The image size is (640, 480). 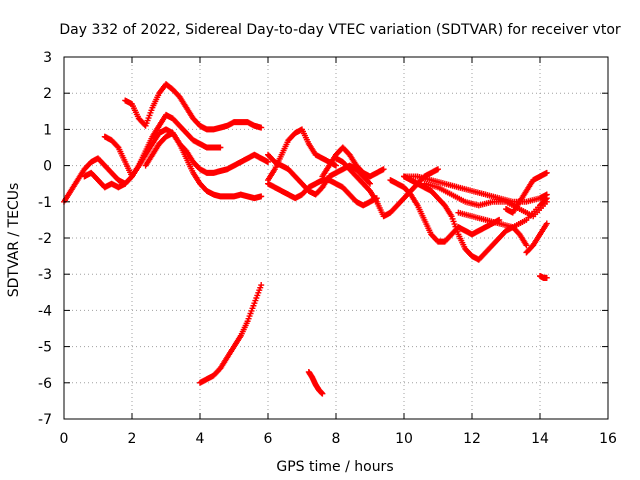 I want to click on x-tick-labels: 0 2 4 6 8 10 12 14 16, so click(x=338, y=439).